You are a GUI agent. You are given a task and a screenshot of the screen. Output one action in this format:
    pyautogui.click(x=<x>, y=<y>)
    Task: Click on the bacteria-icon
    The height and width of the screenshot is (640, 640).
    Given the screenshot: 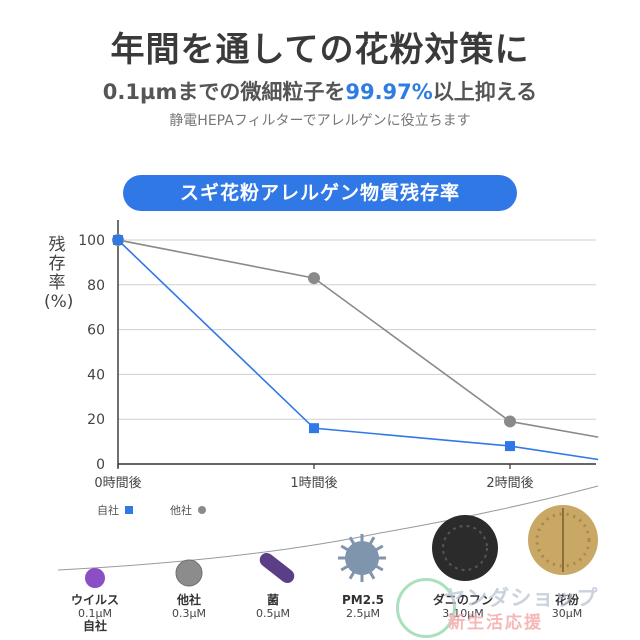 What is the action you would take?
    pyautogui.click(x=277, y=568)
    